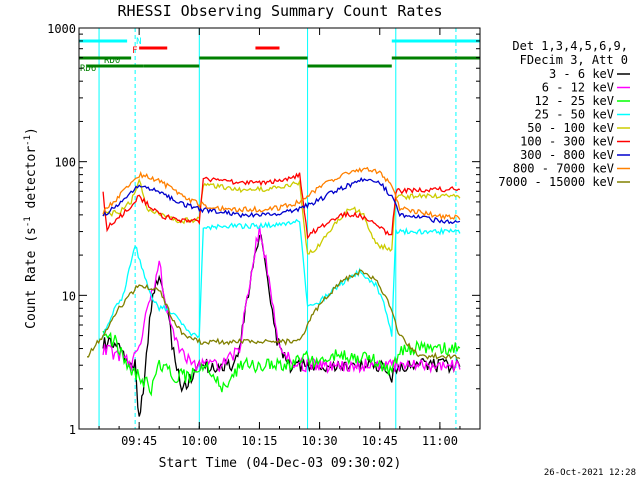 This screenshot has height=480, width=640. I want to click on legend-label-25-50-kev: 25 - 50 keV, so click(574, 115).